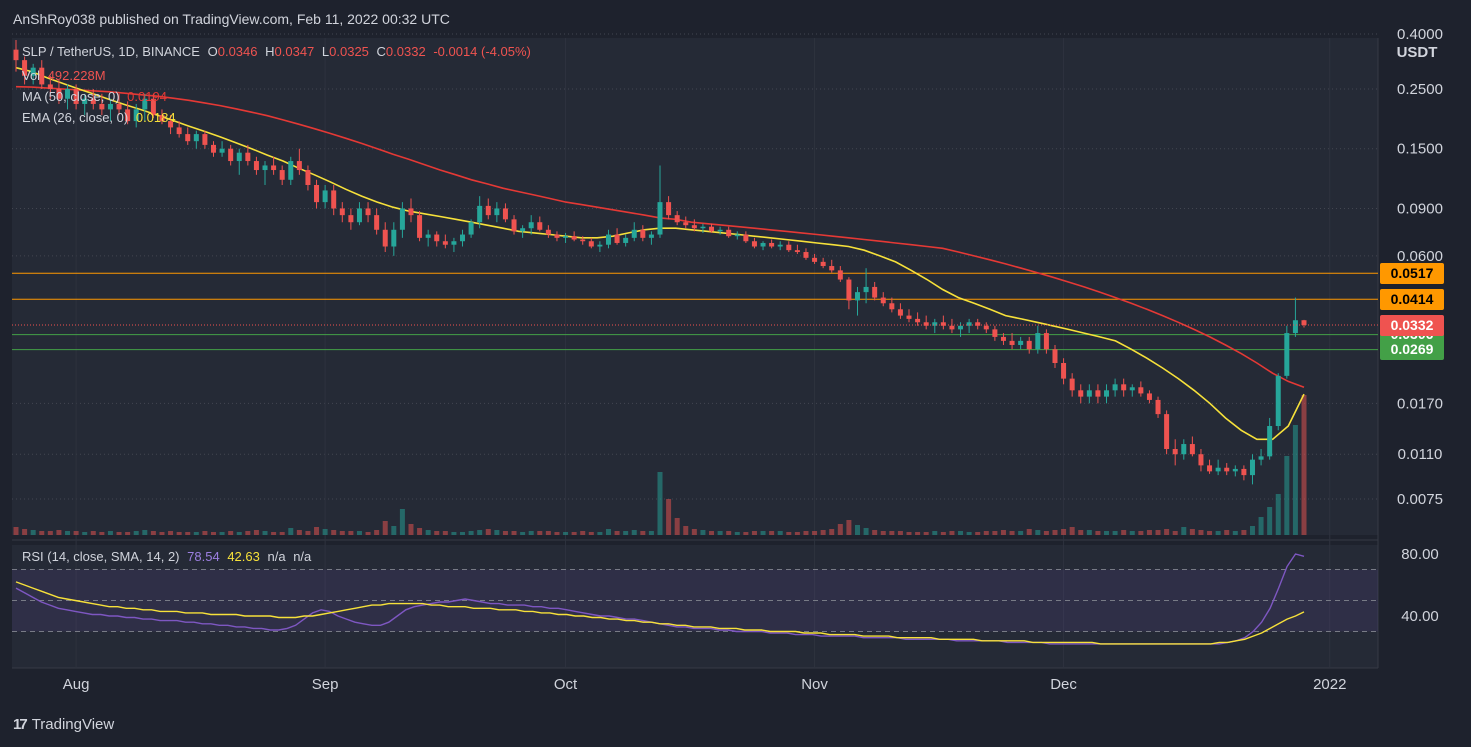 This screenshot has width=1471, height=747. I want to click on low-value: 0.0325, so click(349, 51).